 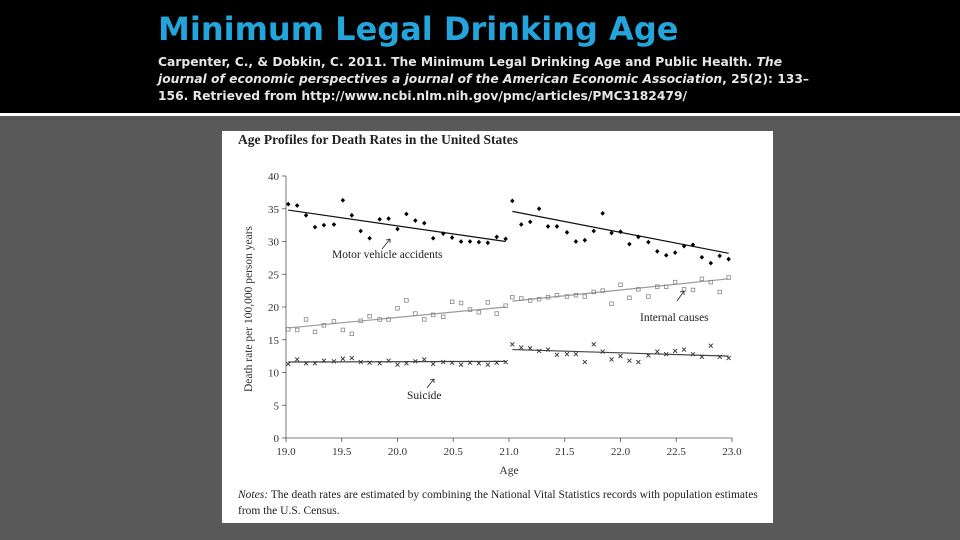 I want to click on series-label-suicide: Suicide, so click(x=424, y=396).